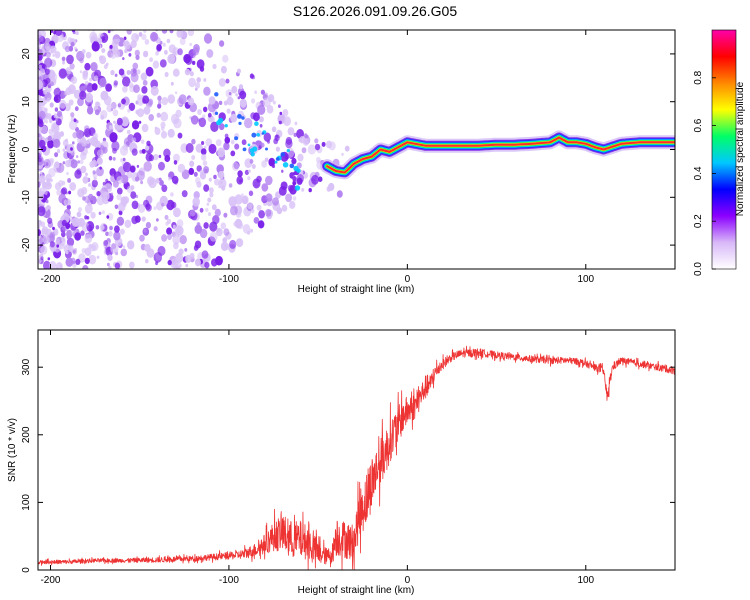 Image resolution: width=750 pixels, height=600 pixels. I want to click on x-tick-label: 0, so click(408, 279).